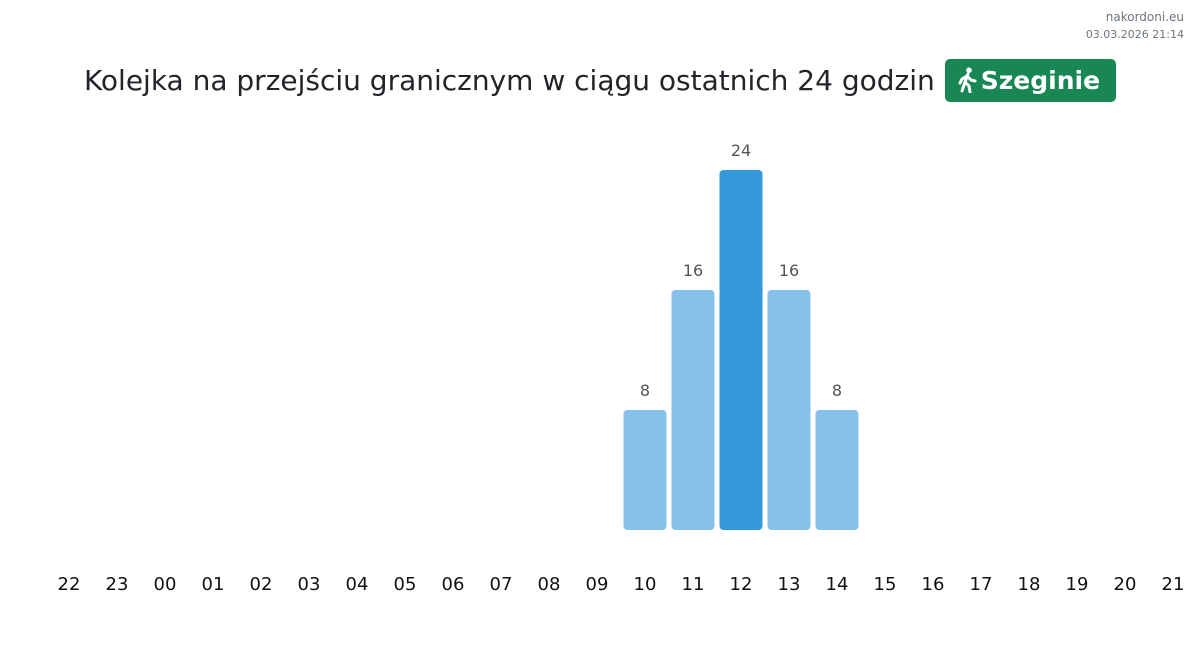 Image resolution: width=1200 pixels, height=651 pixels. I want to click on x-tick-16: 16, so click(933, 584).